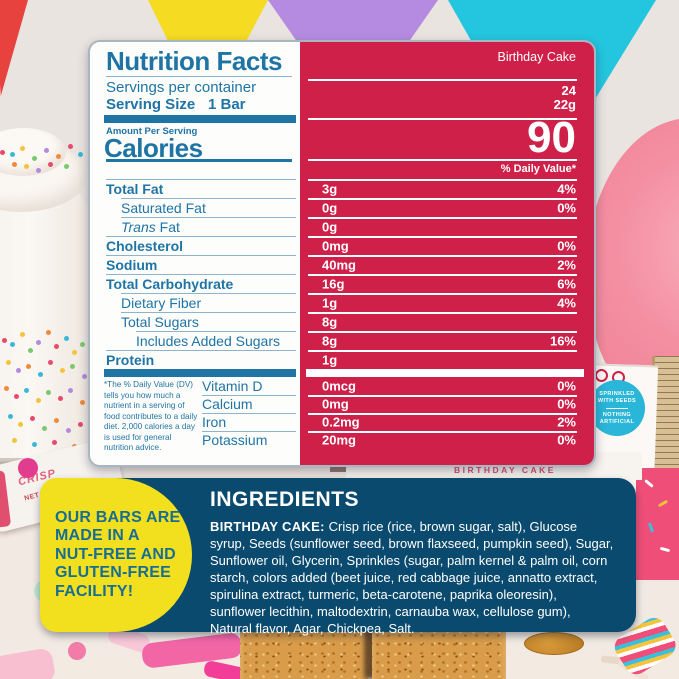  What do you see at coordinates (342, 321) in the screenshot?
I see `nutrient-row-total-sugars: Total Sugars 8g` at bounding box center [342, 321].